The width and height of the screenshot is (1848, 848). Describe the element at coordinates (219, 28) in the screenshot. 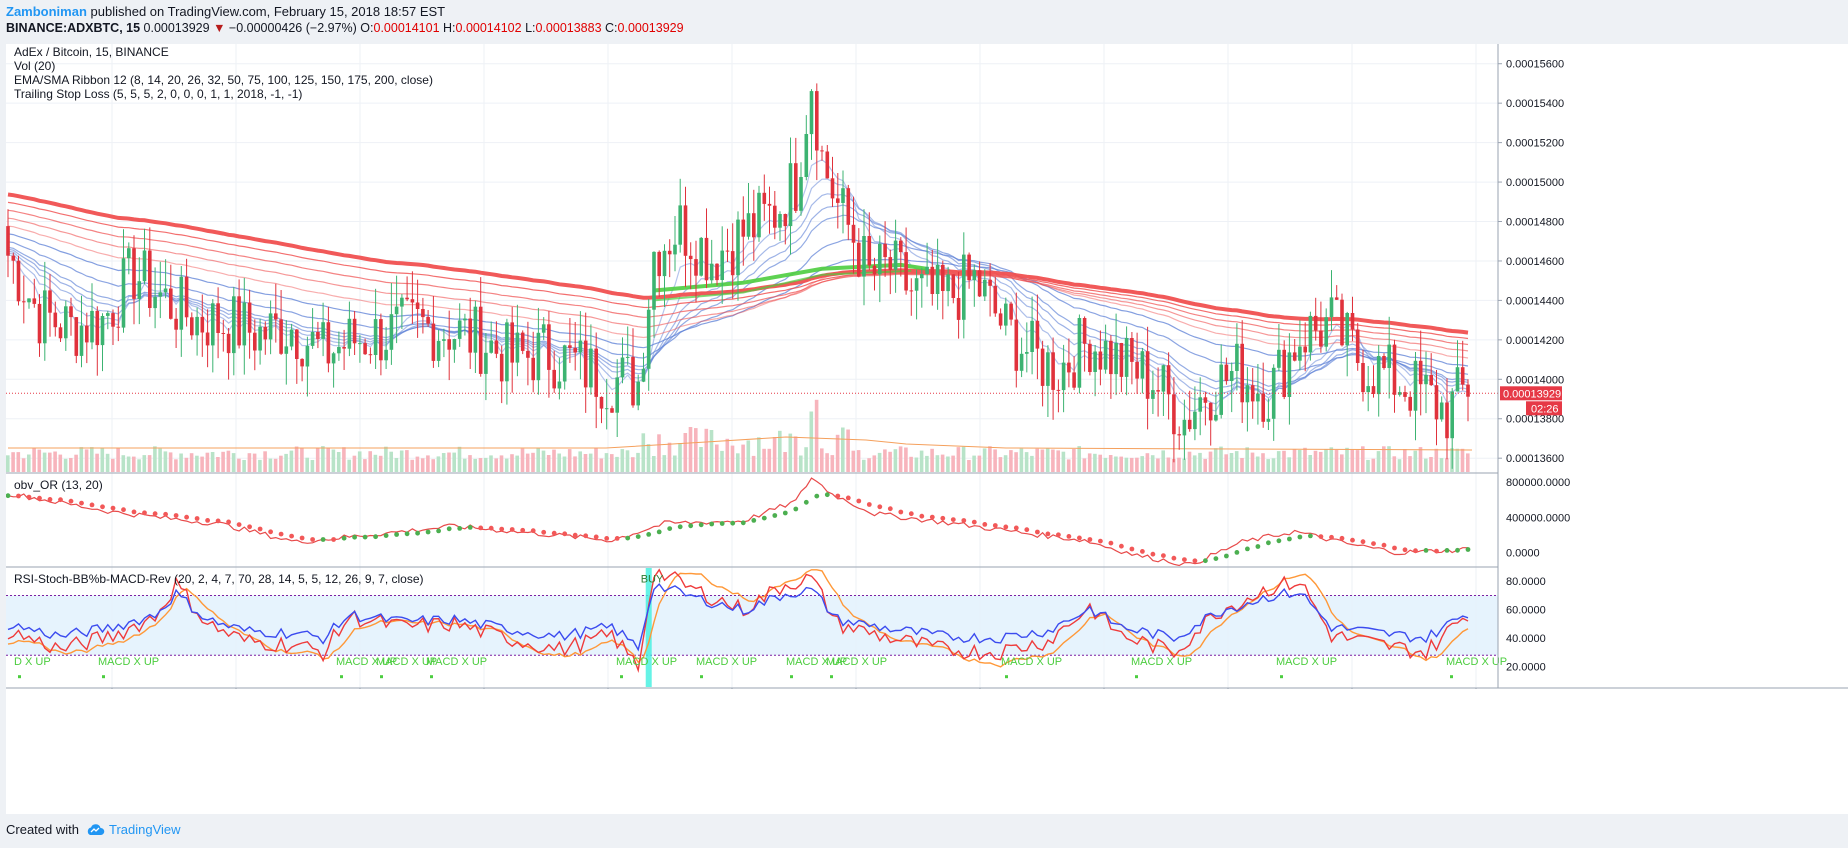

I see `down-arrow-icon: ▼` at that location.